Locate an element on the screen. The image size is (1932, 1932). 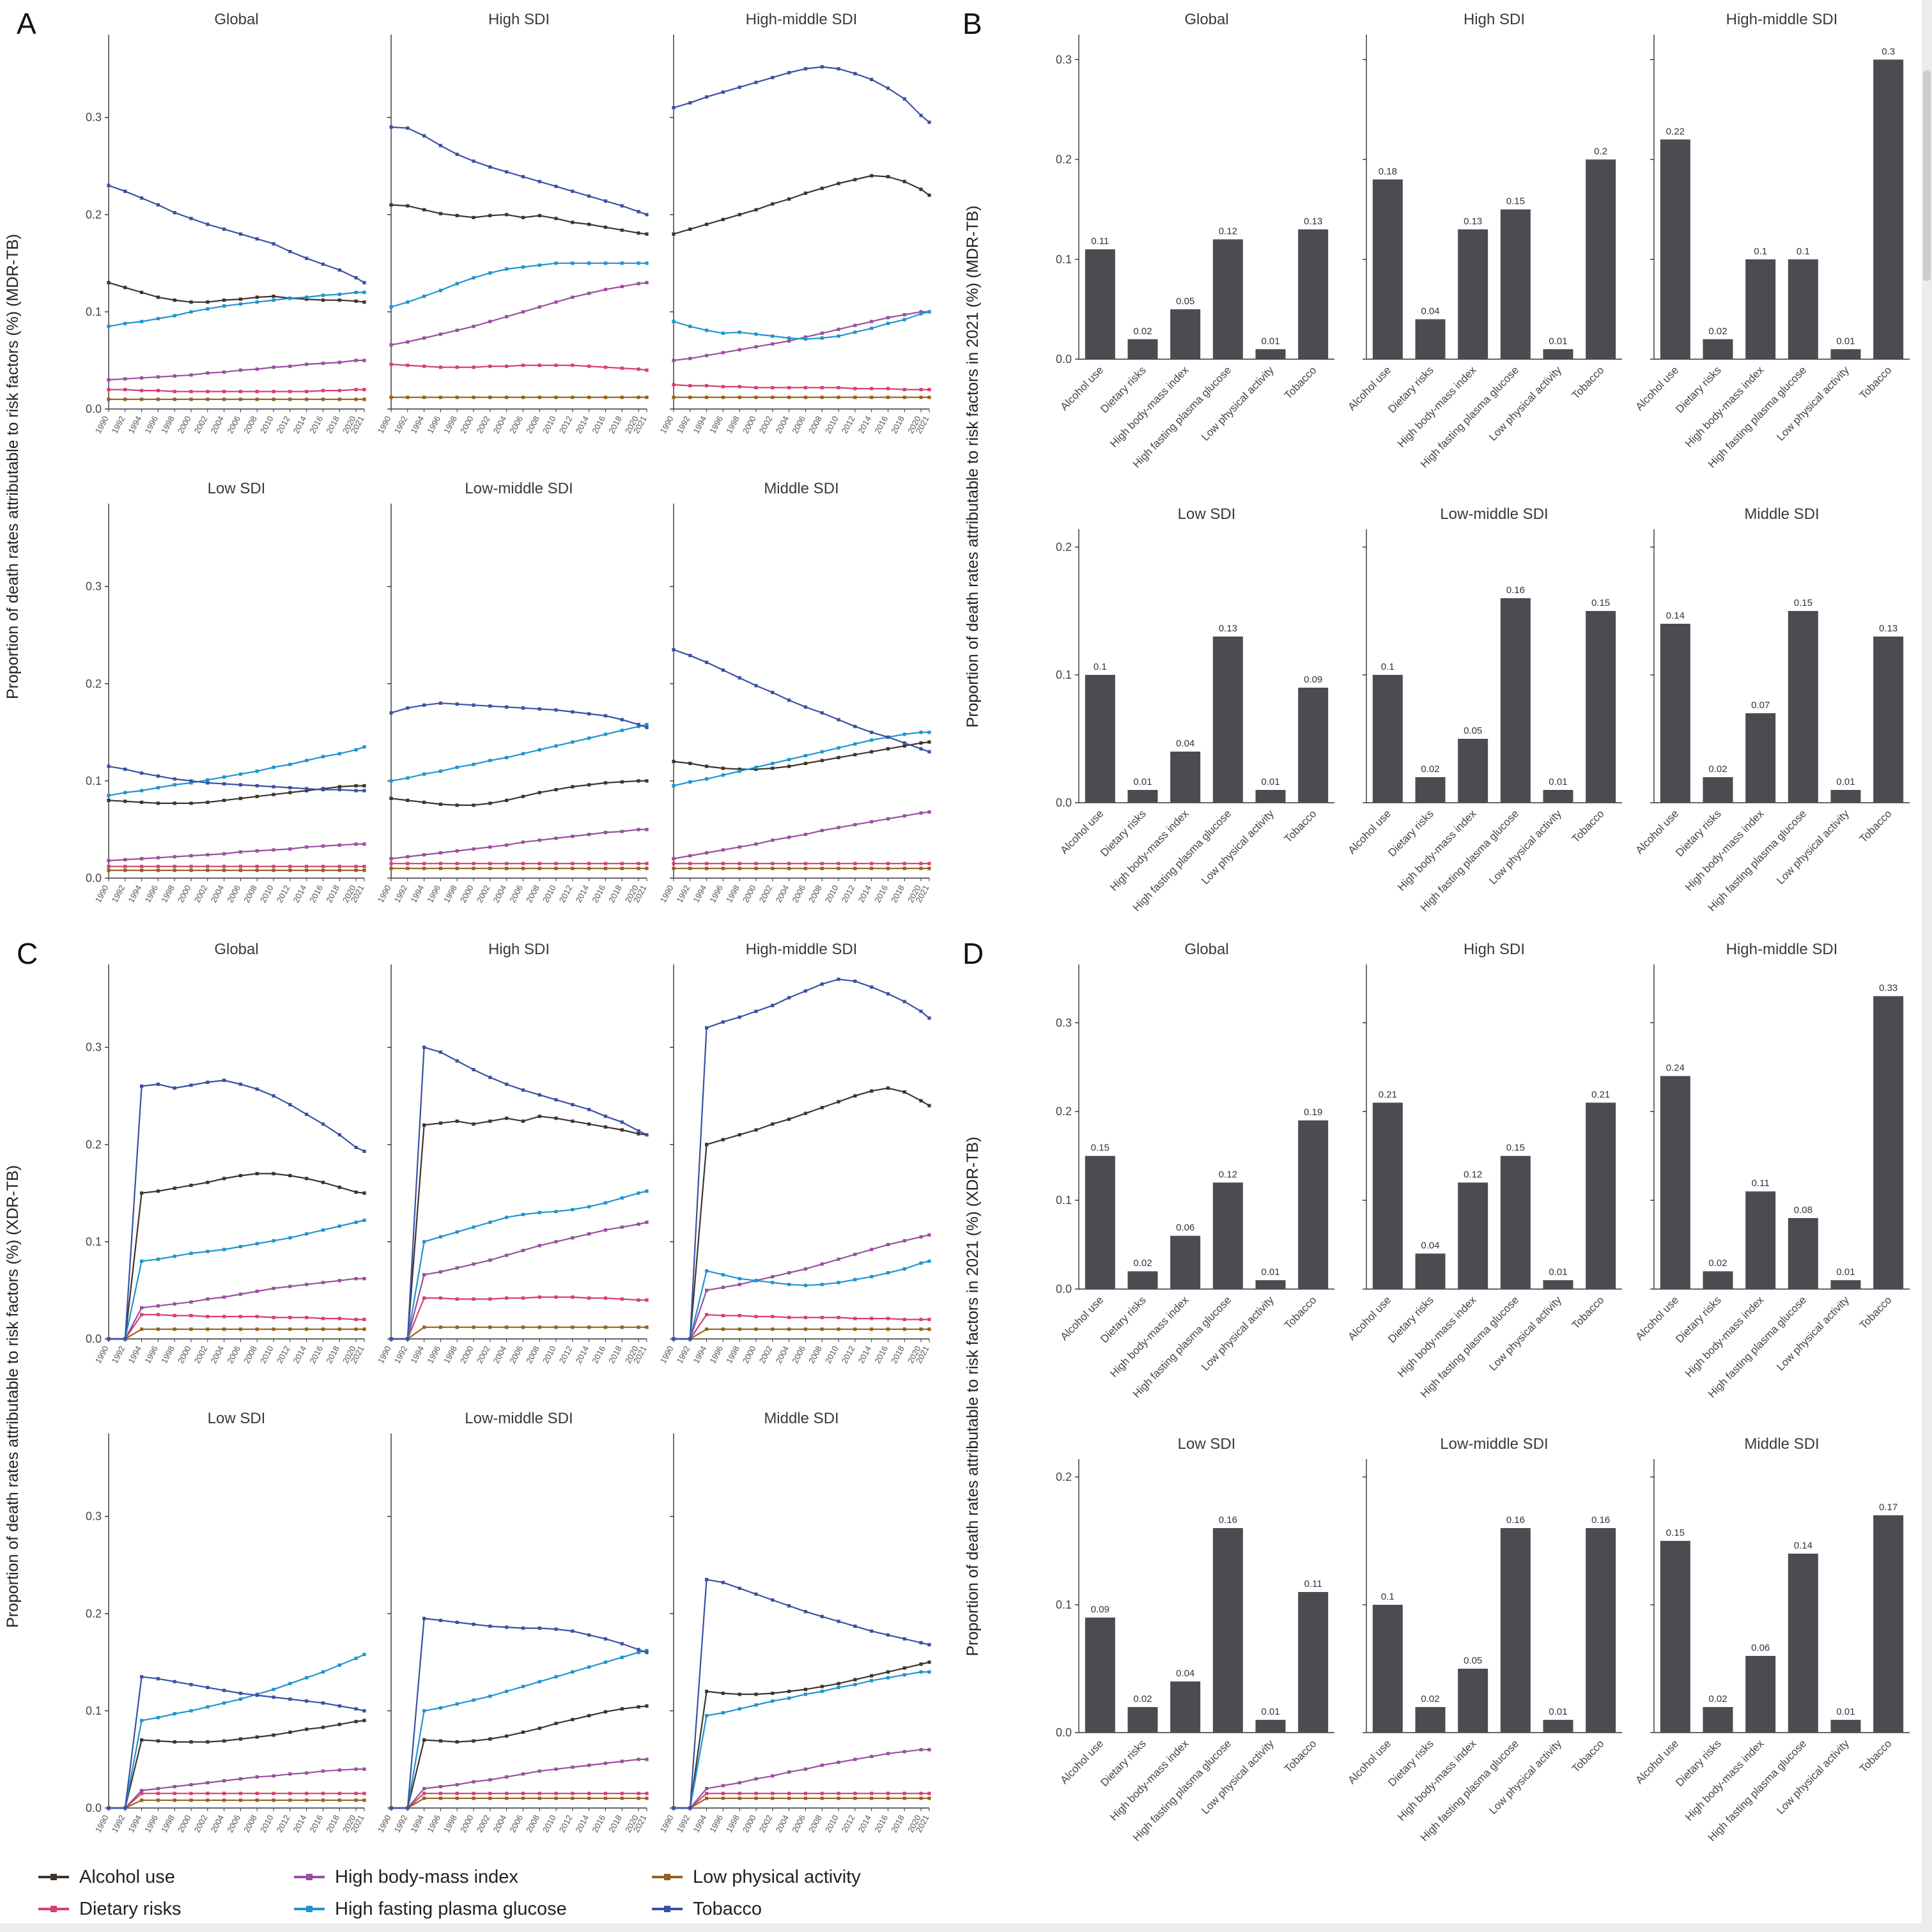
bar-value-label: 0.13 is located at coordinates (1888, 629).